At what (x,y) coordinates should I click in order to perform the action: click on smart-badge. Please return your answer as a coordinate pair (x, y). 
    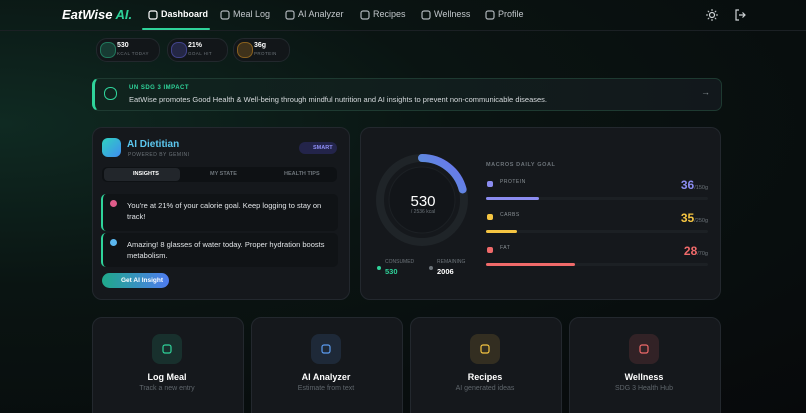
    Looking at the image, I should click on (318, 148).